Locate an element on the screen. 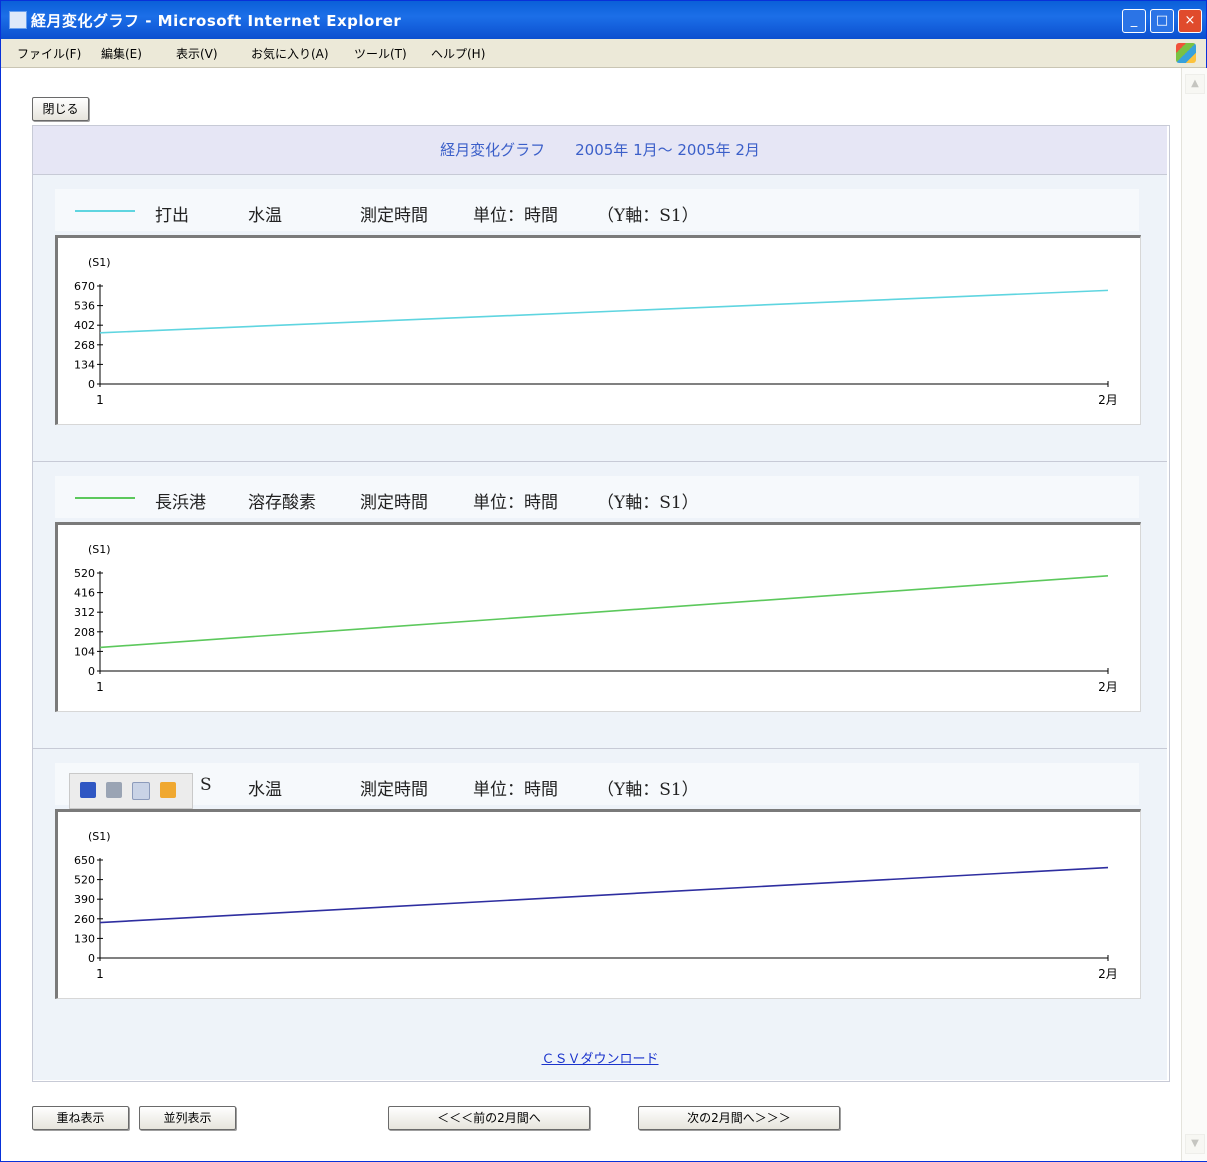 This screenshot has width=1207, height=1162. y-tick-label: 134 is located at coordinates (84, 364).